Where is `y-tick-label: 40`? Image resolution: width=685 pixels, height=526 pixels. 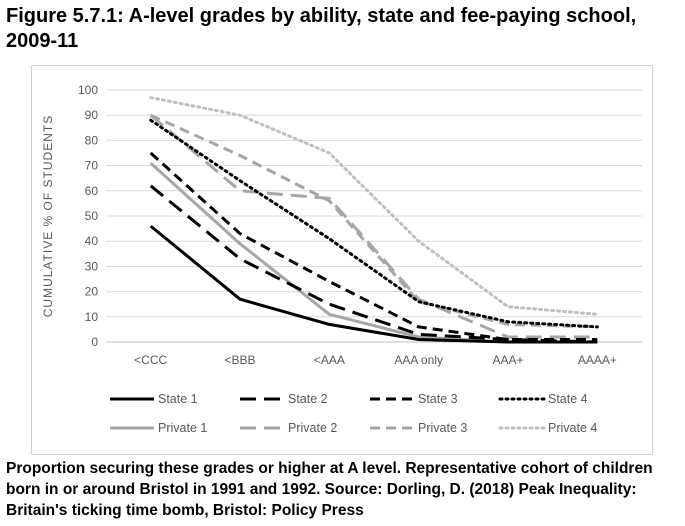 y-tick-label: 40 is located at coordinates (92, 241).